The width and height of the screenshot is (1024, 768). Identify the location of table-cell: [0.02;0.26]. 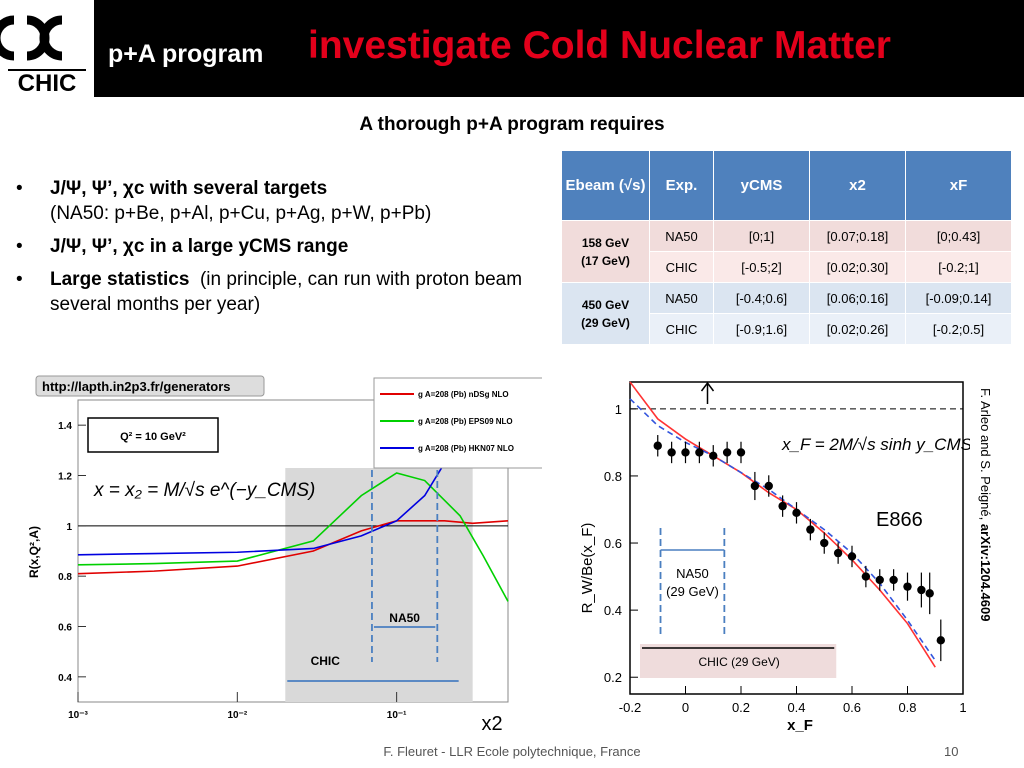
(857, 329).